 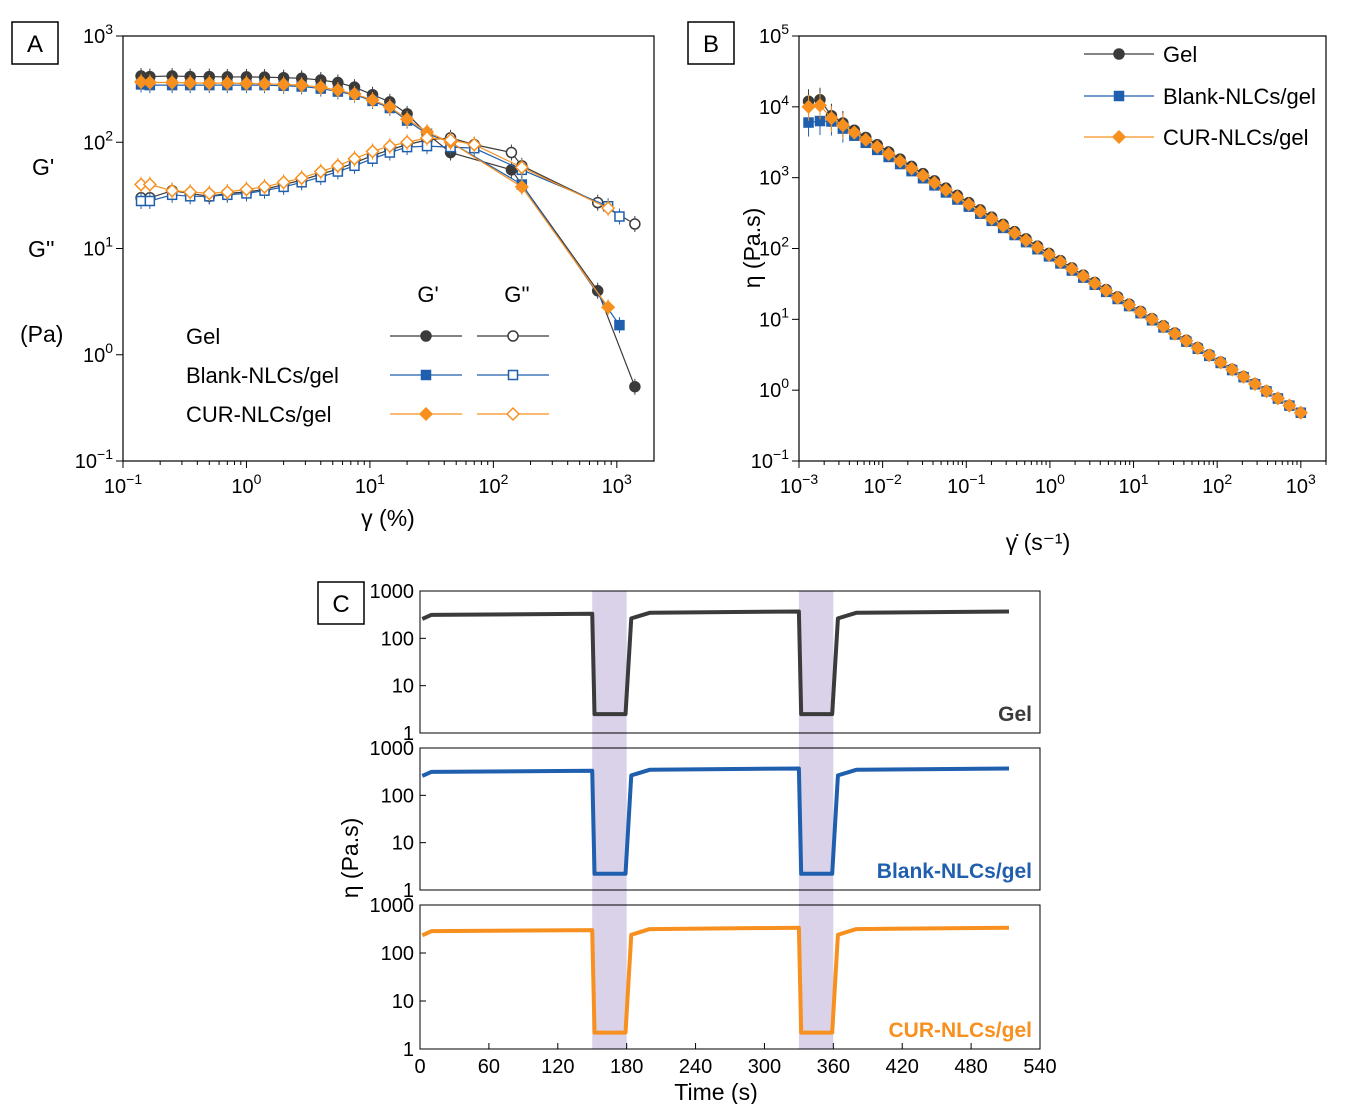 I want to click on panel-c-x-tick-label: 360, so click(x=833, y=1067).